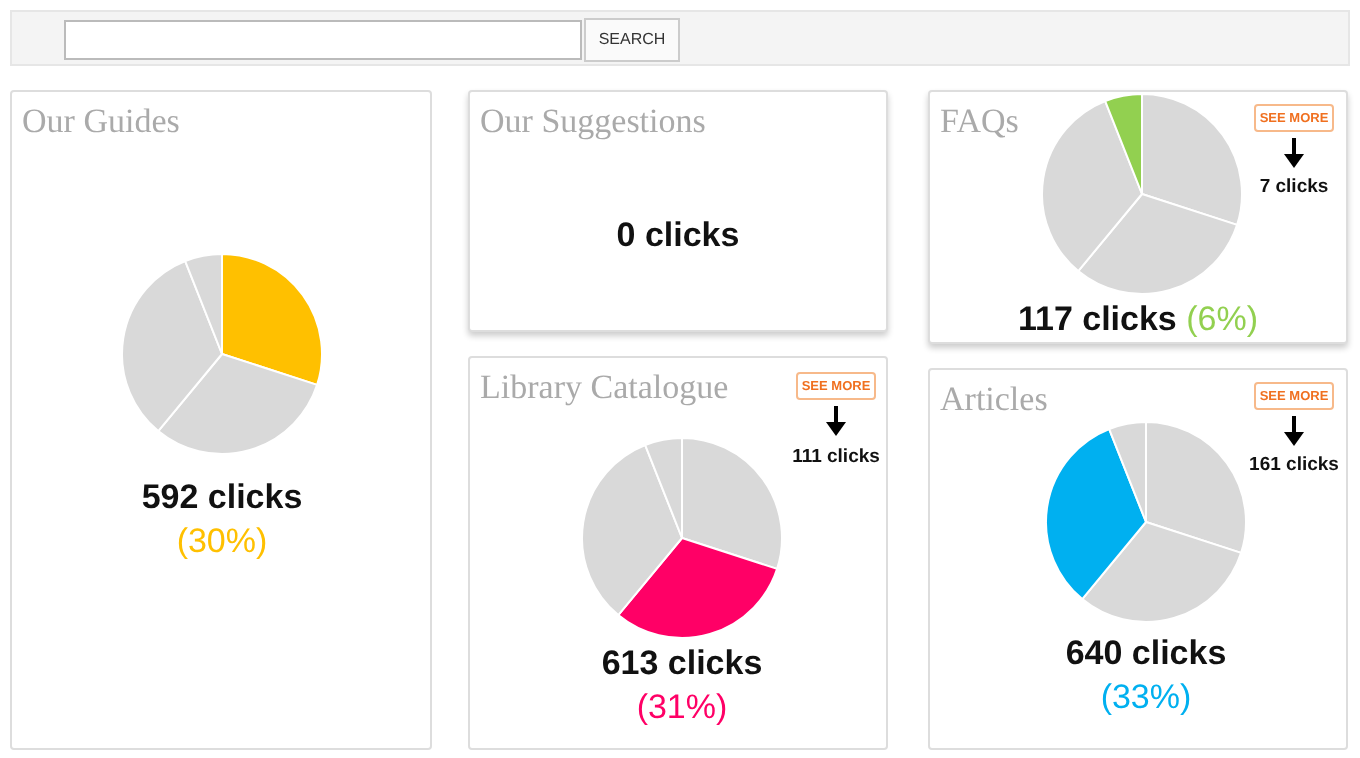  I want to click on text: 111 clicks, so click(836, 457).